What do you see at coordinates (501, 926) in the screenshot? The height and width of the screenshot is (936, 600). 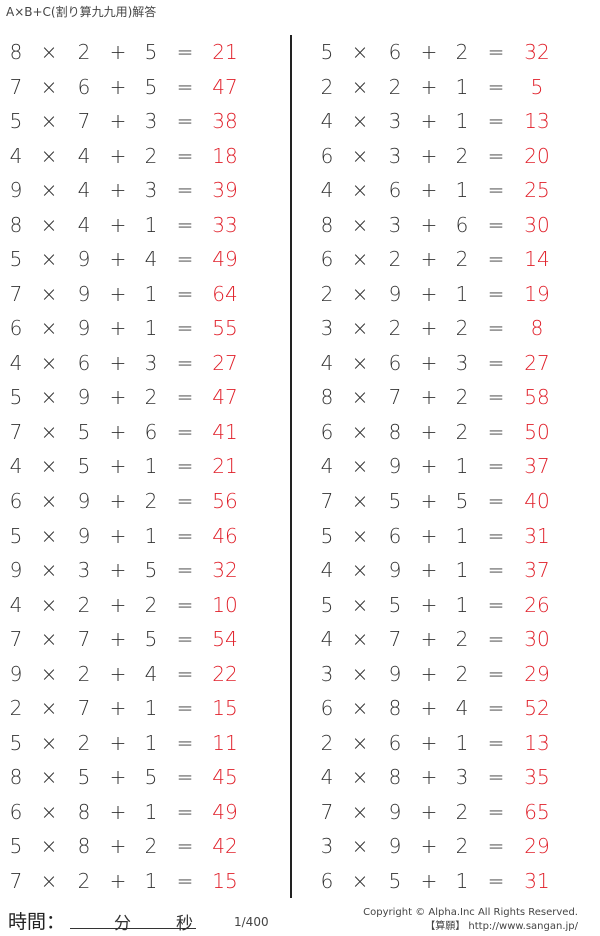 I see `site-link: 【算願】 http://www.sangan.jp/` at bounding box center [501, 926].